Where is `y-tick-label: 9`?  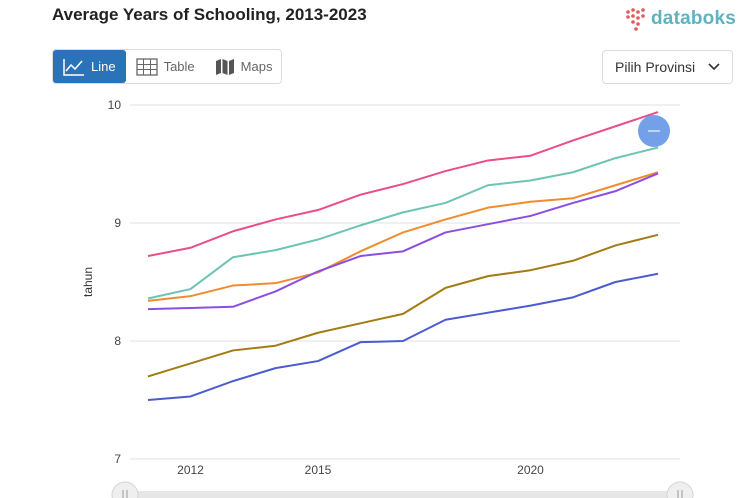
y-tick-label: 9 is located at coordinates (117, 223).